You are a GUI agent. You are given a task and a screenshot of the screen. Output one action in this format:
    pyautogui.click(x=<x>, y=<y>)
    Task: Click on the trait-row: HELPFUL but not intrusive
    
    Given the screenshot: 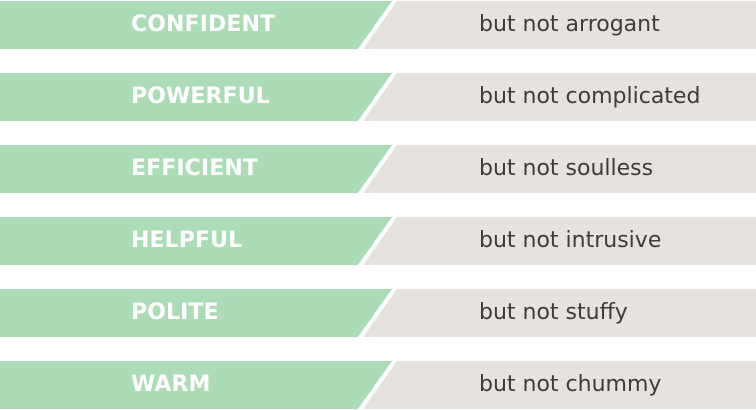 What is the action you would take?
    pyautogui.click(x=378, y=241)
    